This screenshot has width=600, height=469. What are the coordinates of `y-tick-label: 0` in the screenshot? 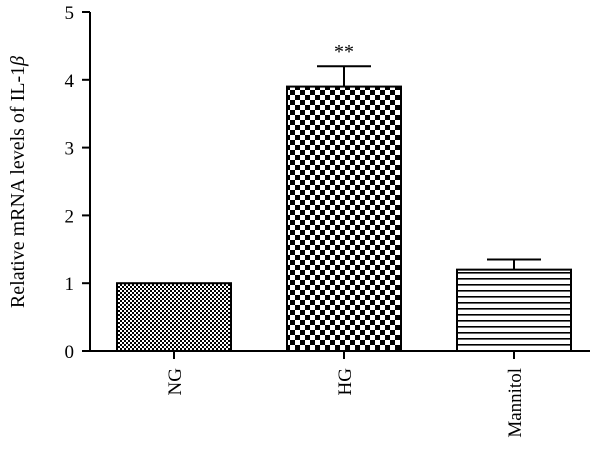 It's located at (70, 352).